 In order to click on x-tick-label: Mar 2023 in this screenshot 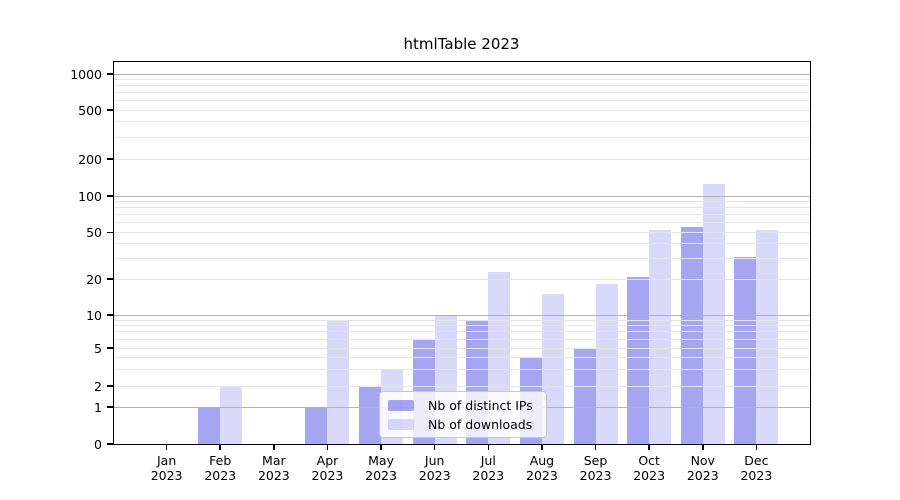, I will do `click(273, 468)`.